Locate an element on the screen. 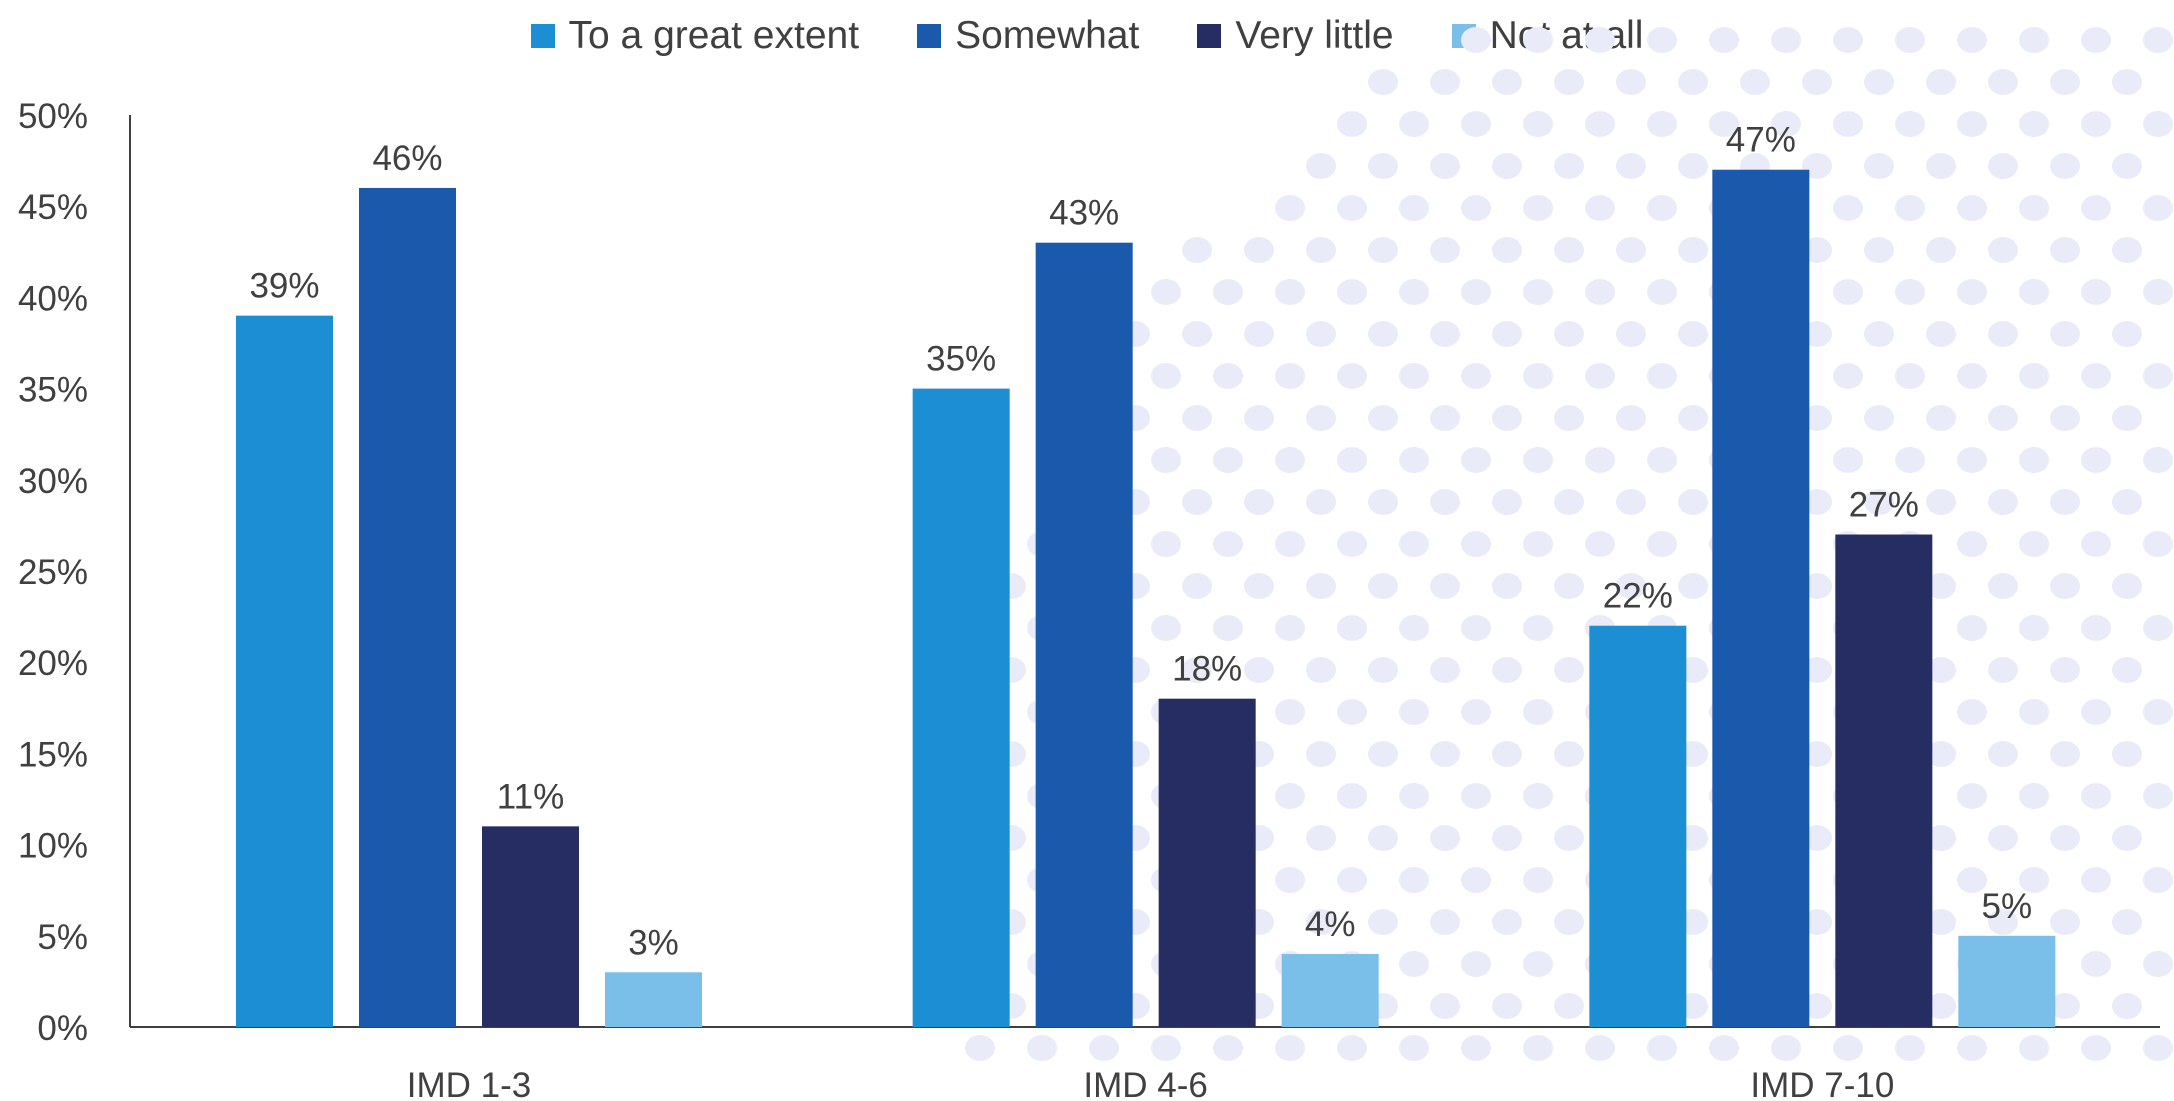 The image size is (2174, 1101). y-tick-label: 25% is located at coordinates (53, 572).